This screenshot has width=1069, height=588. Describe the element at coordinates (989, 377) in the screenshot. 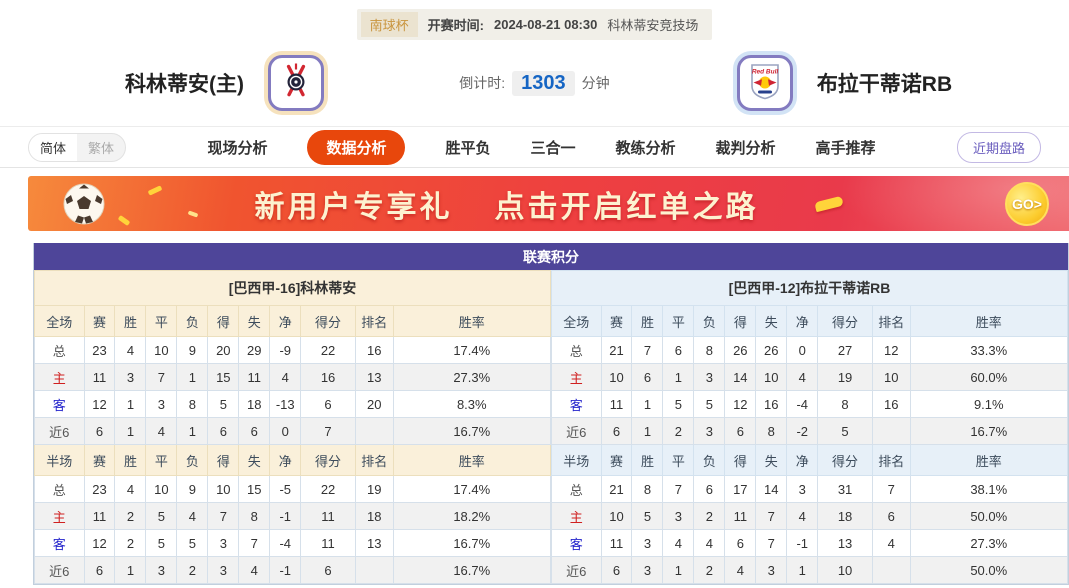

I see `stat-cell: 60.0%` at that location.